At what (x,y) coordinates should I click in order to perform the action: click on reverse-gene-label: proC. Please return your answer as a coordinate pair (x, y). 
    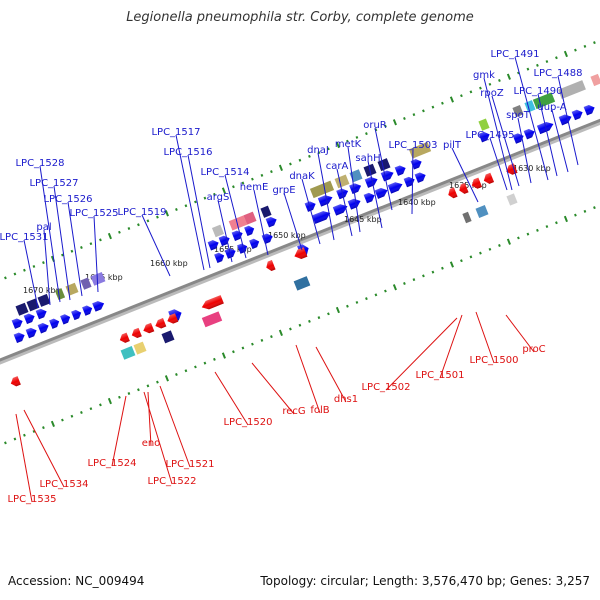
    Looking at the image, I should click on (525, 334).